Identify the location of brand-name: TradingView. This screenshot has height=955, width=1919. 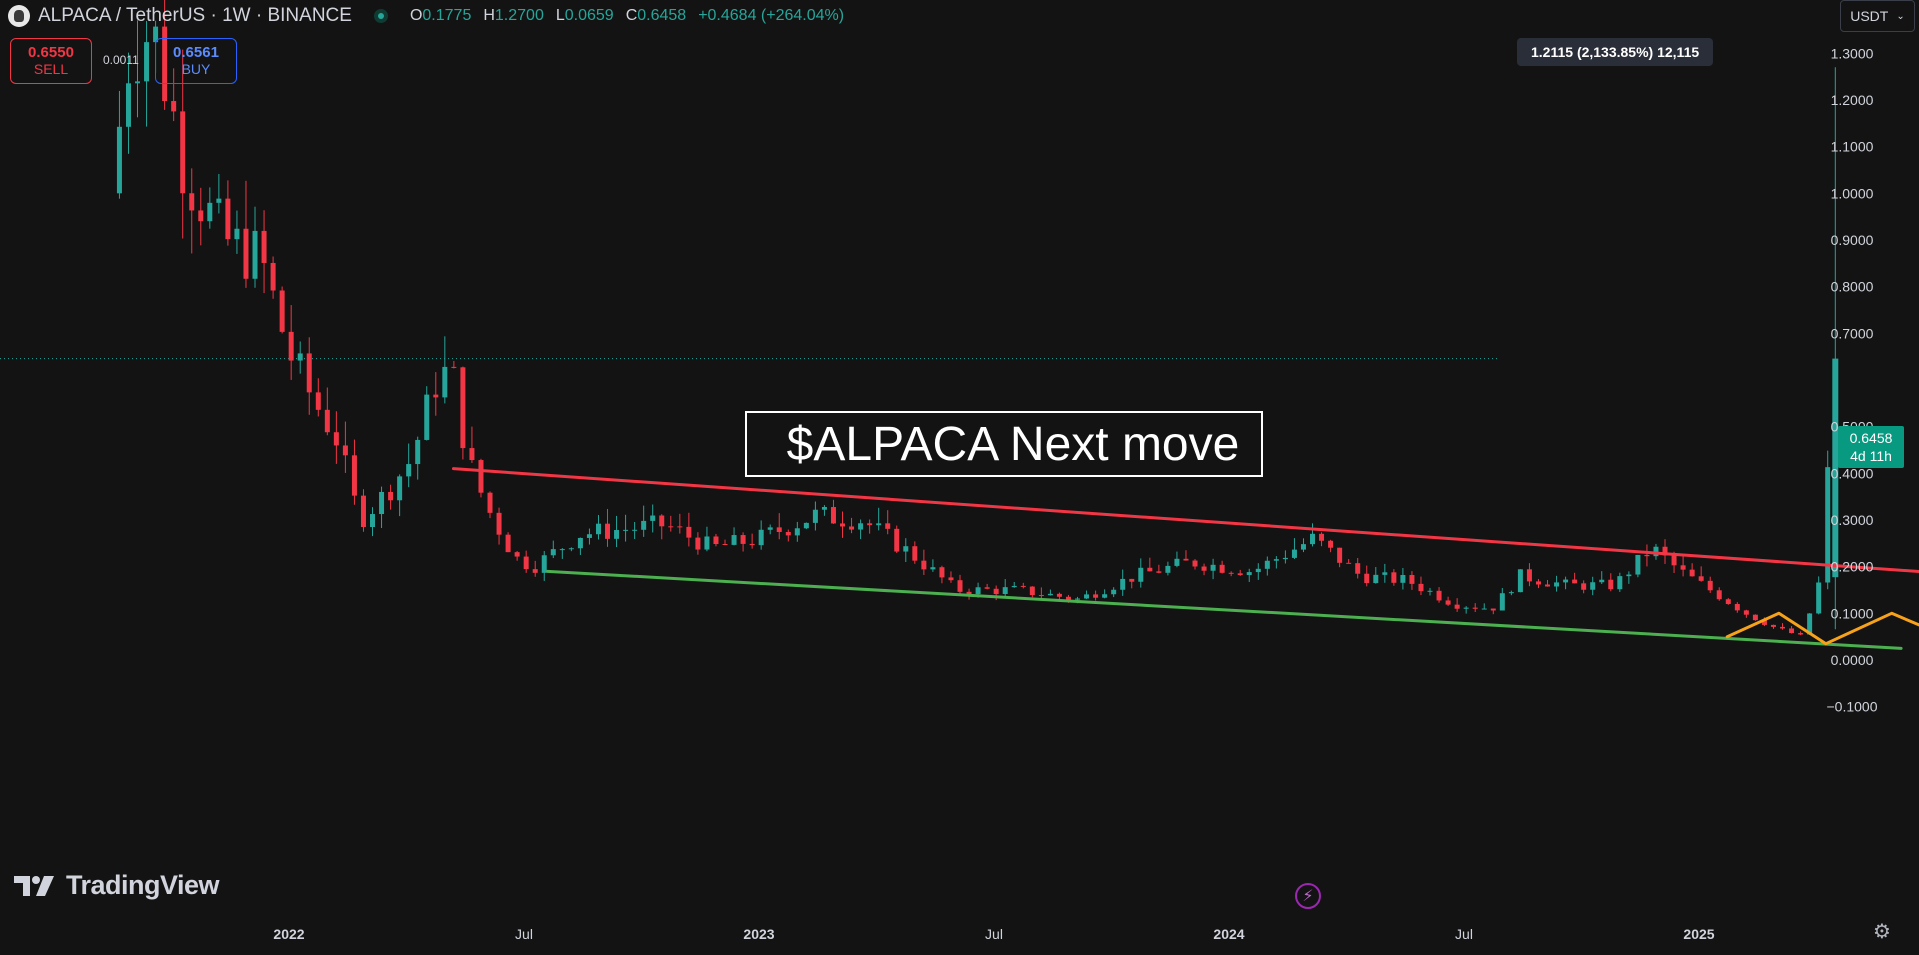
(142, 885).